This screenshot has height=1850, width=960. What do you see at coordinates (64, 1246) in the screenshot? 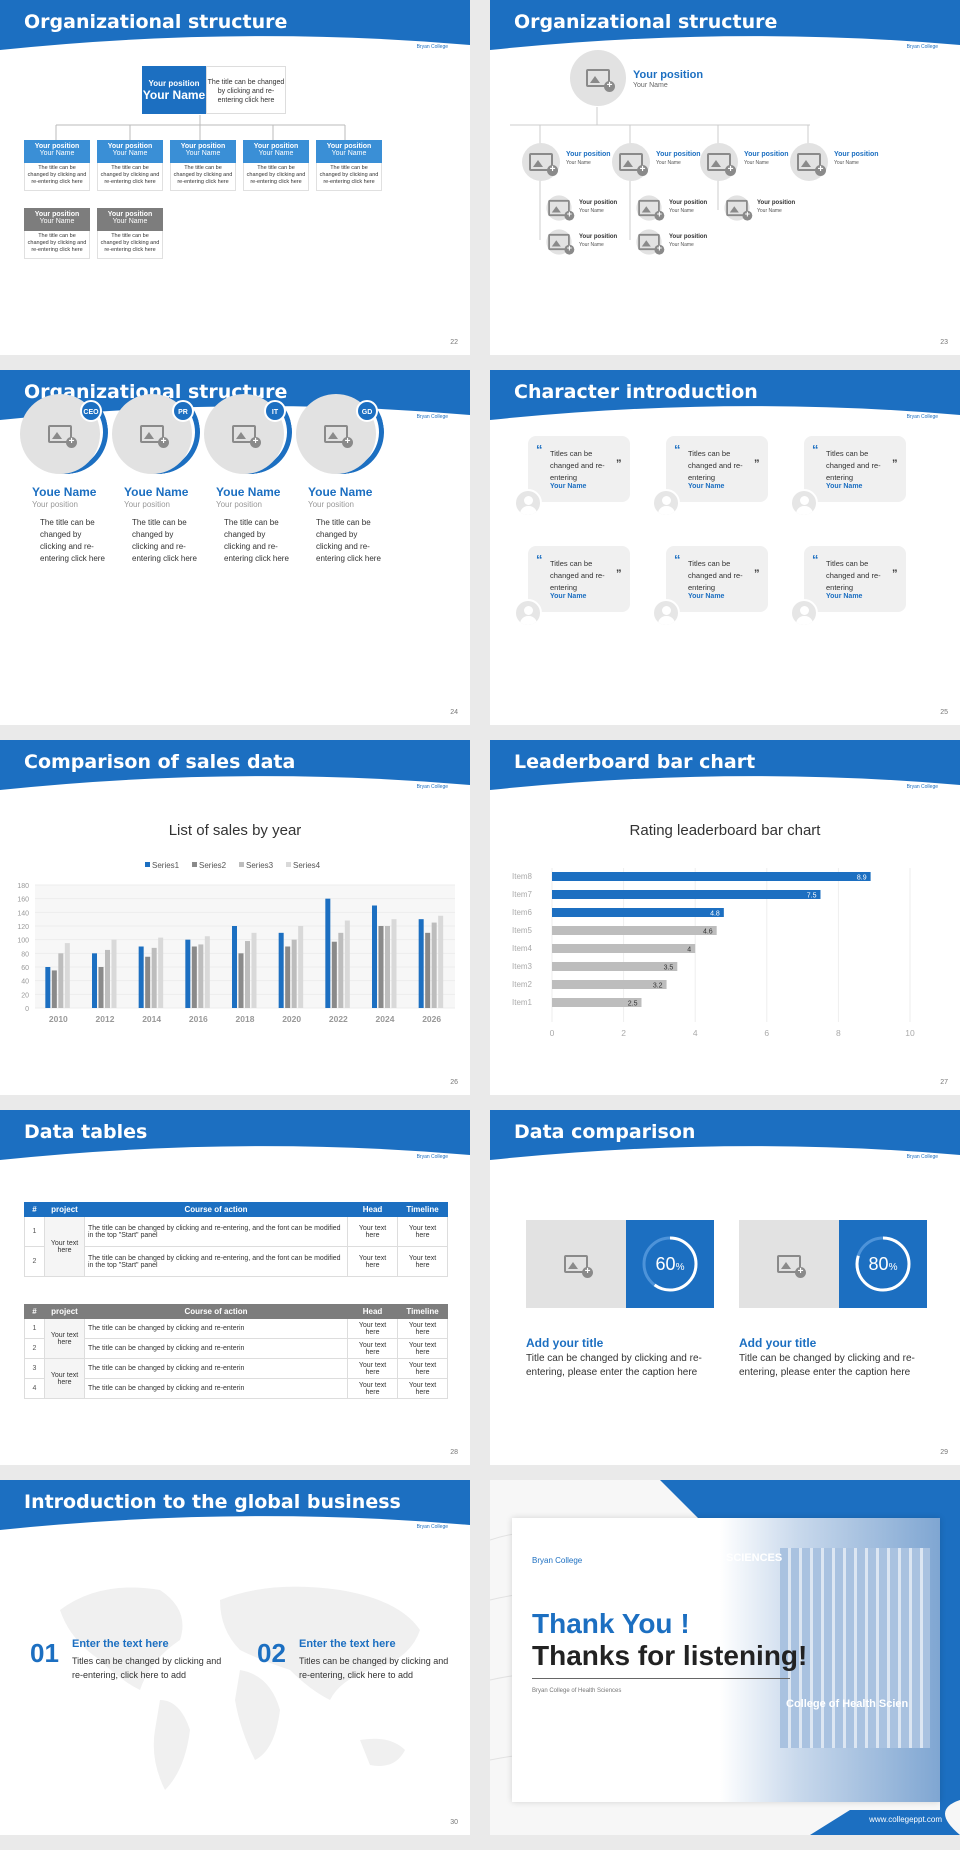
I see `project-cell: Your text here` at bounding box center [64, 1246].